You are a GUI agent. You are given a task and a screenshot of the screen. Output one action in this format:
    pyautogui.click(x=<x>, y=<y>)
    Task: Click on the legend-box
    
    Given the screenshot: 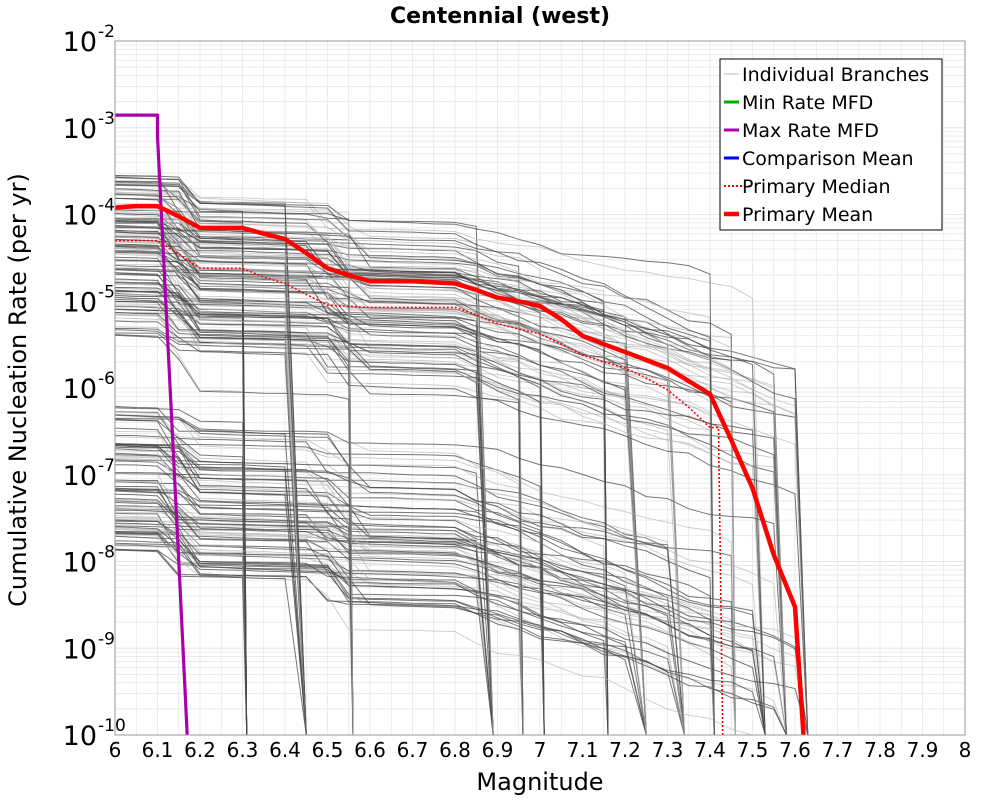 What is the action you would take?
    pyautogui.click(x=831, y=144)
    